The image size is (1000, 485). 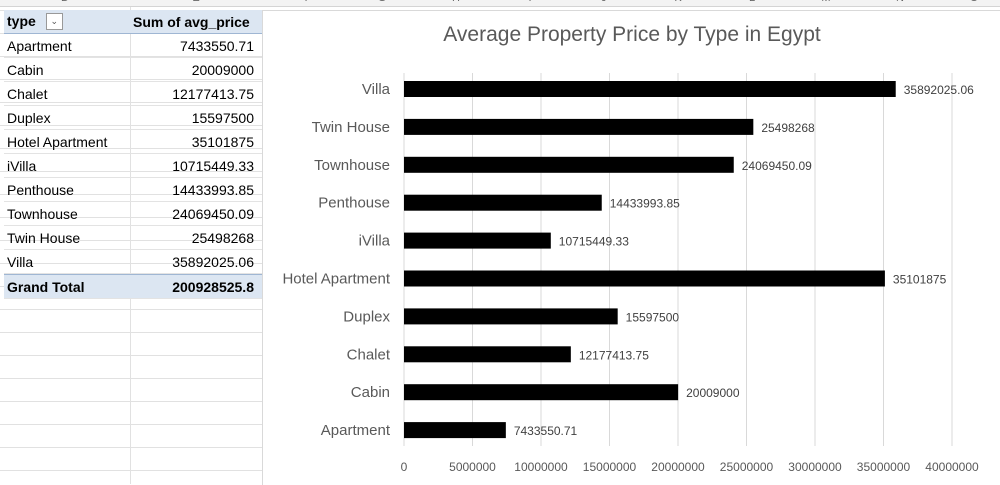 What do you see at coordinates (42, 213) in the screenshot?
I see `row-type: Townhouse` at bounding box center [42, 213].